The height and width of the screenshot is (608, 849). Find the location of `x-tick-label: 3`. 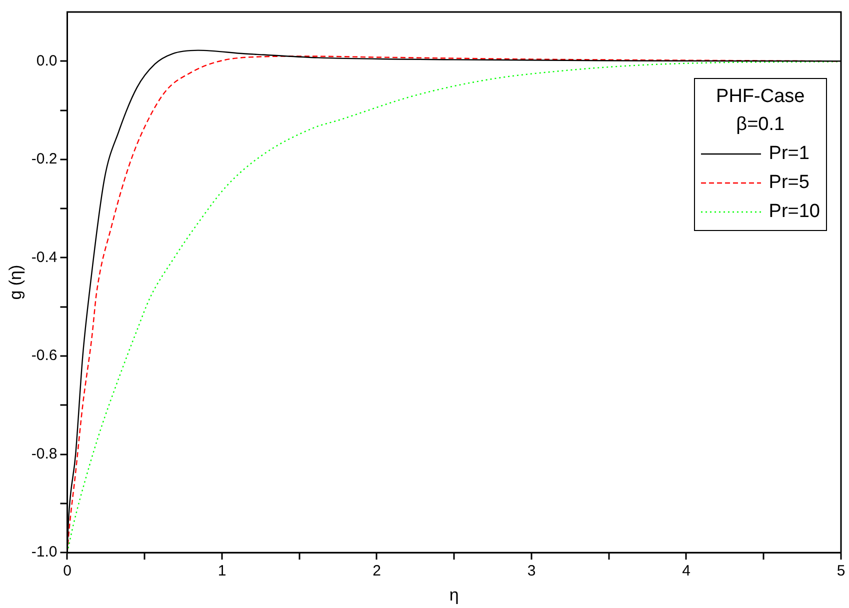

x-tick-label: 3 is located at coordinates (531, 571).